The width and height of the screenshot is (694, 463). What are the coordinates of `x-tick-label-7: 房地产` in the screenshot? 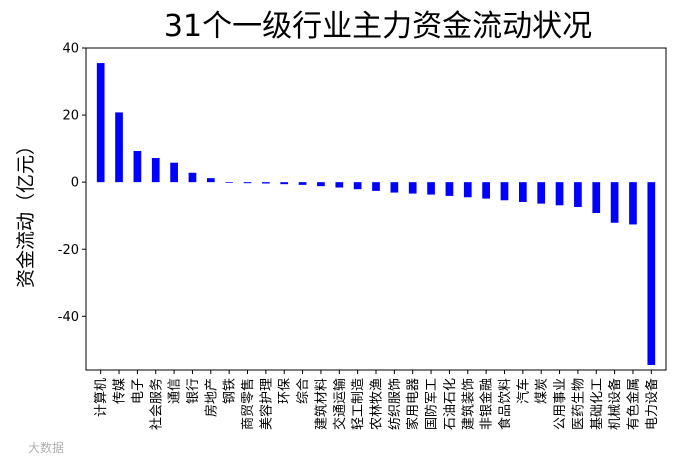 It's located at (211, 397).